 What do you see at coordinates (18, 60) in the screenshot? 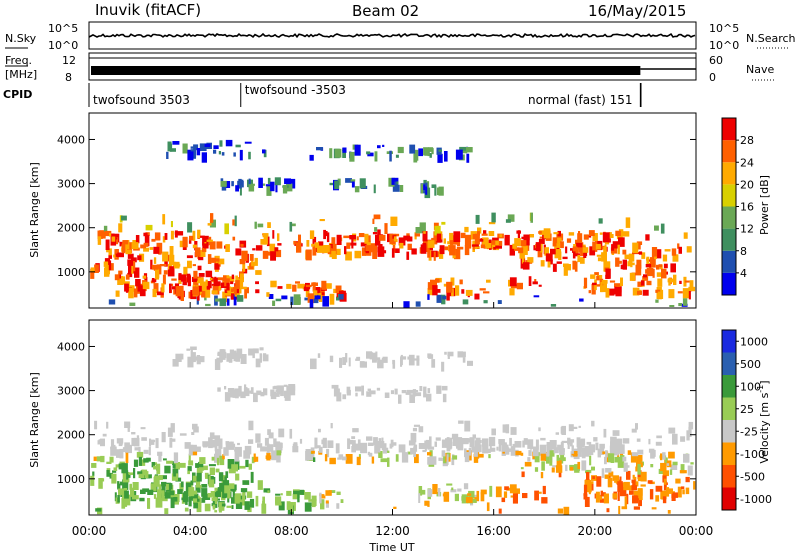
I see `freq-label-1: Freq.` at bounding box center [18, 60].